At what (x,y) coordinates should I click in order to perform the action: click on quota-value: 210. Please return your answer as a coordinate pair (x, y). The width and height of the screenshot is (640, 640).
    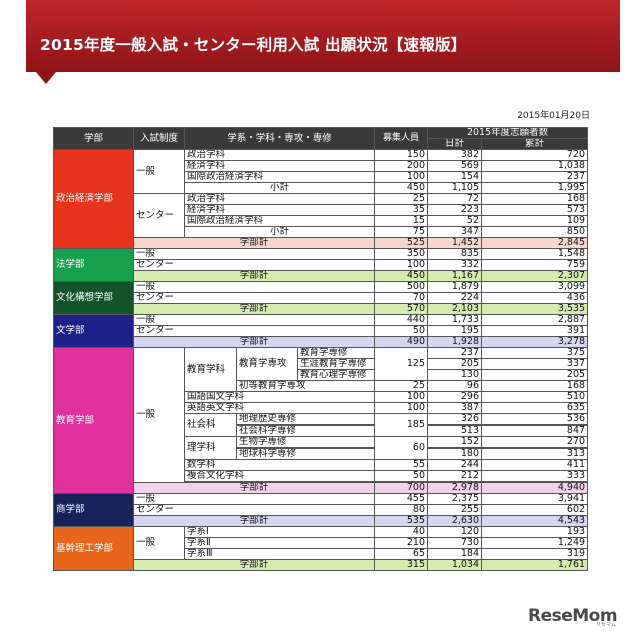
    Looking at the image, I should click on (401, 543).